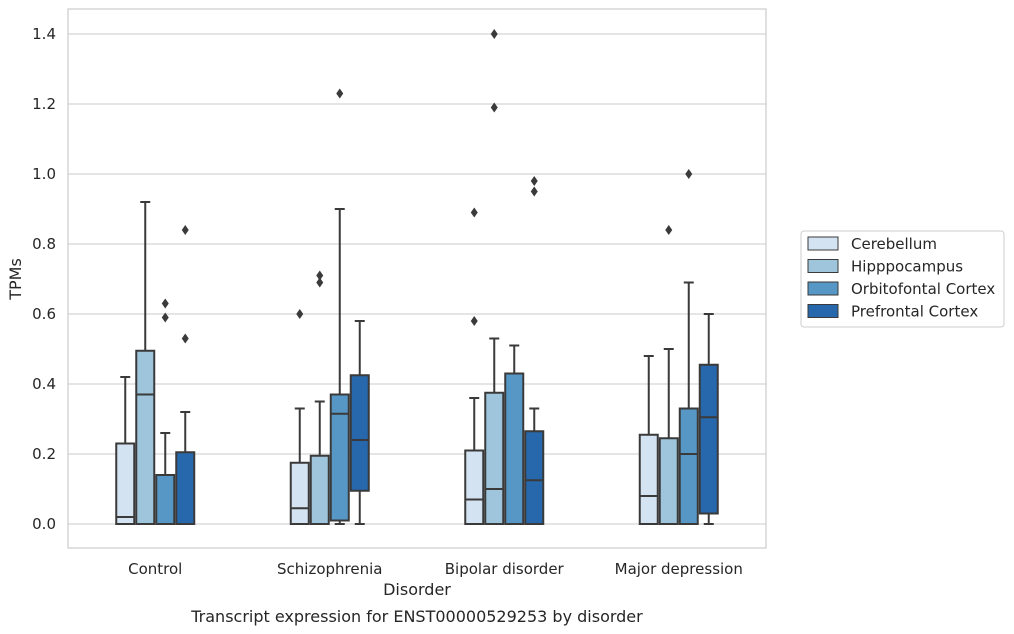  I want to click on y-tick-label: 0.0, so click(44, 524).